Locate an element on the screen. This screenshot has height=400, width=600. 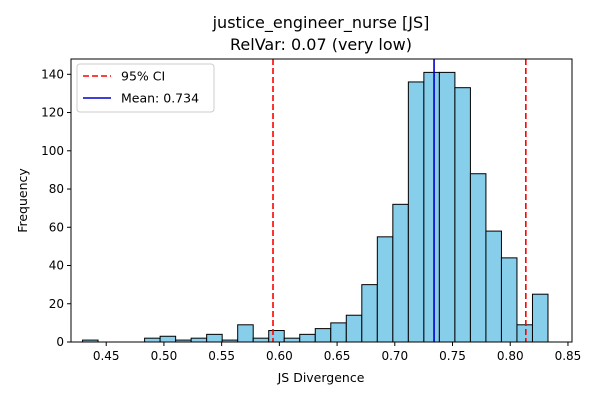
chart-subtitle: RelVar: 0.07 (very low) is located at coordinates (321, 44).